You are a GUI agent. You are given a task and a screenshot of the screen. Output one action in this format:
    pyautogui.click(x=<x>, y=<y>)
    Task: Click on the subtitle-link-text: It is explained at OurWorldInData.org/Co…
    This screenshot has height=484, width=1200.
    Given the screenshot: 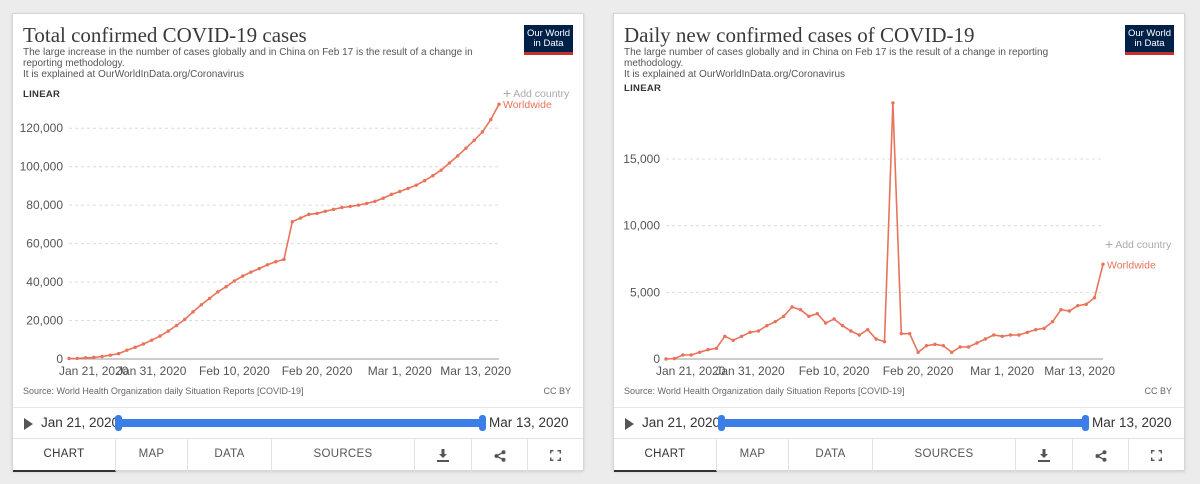 What is the action you would take?
    pyautogui.click(x=735, y=74)
    